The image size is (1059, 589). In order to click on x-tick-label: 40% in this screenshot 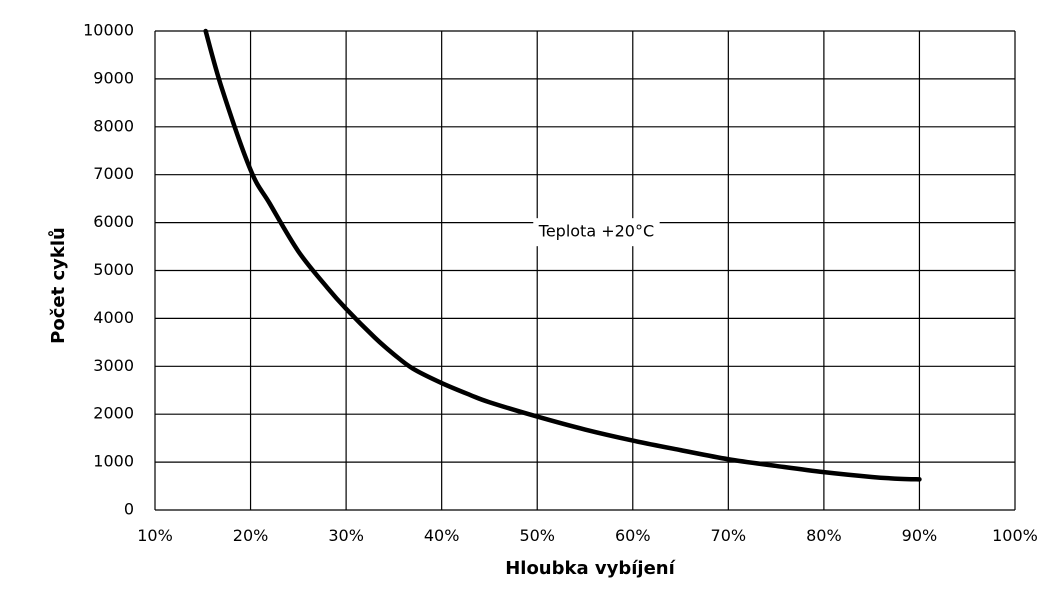, I will do `click(442, 535)`.